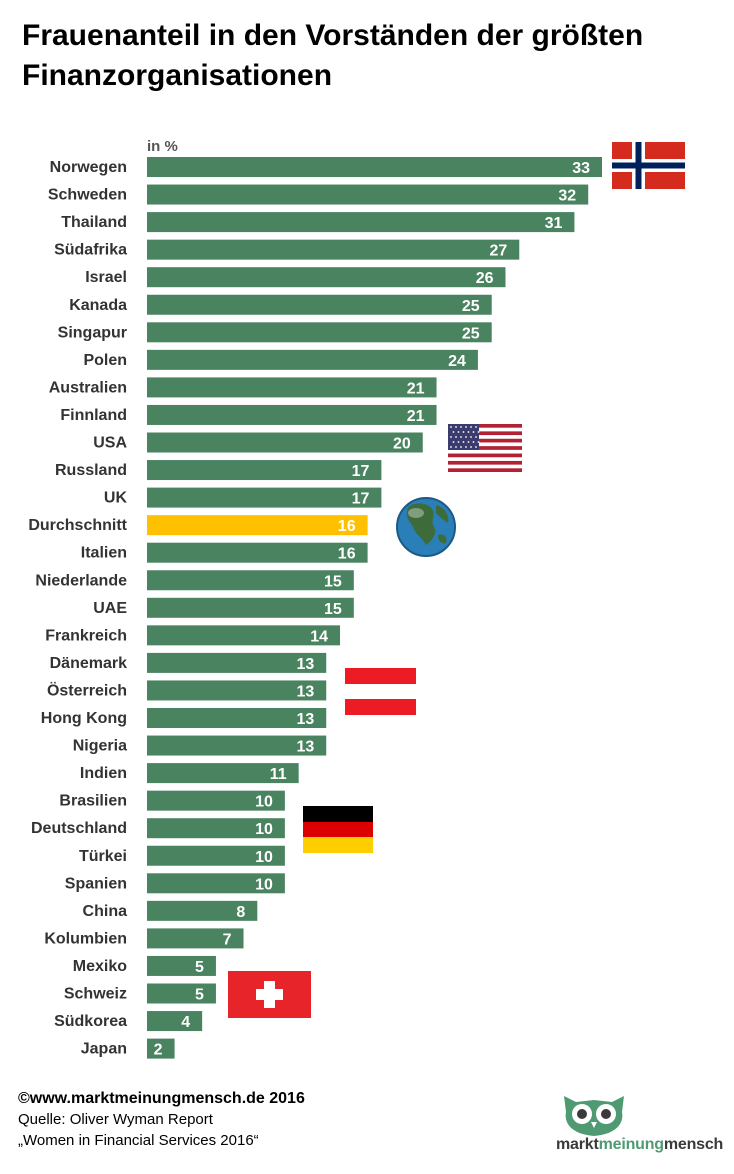 This screenshot has height=1174, width=734. What do you see at coordinates (90, 1021) in the screenshot?
I see `category-label: Südkorea` at bounding box center [90, 1021].